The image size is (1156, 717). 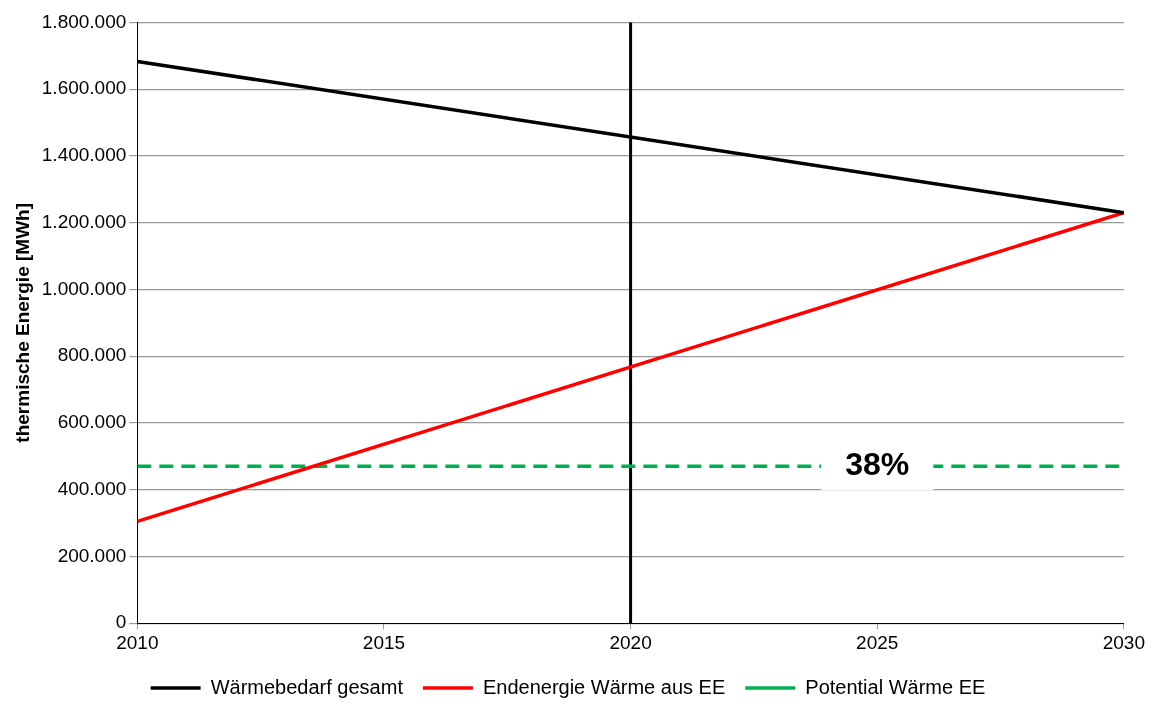 I want to click on y-tick-label: 200.000, so click(x=92, y=555).